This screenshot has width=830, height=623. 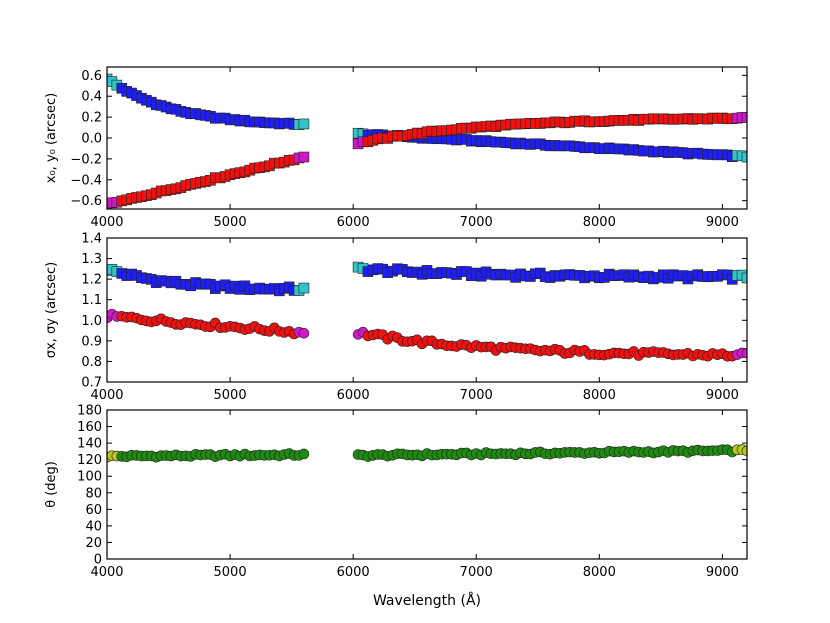 I want to click on y-tick-label: 1.4, so click(x=91, y=239).